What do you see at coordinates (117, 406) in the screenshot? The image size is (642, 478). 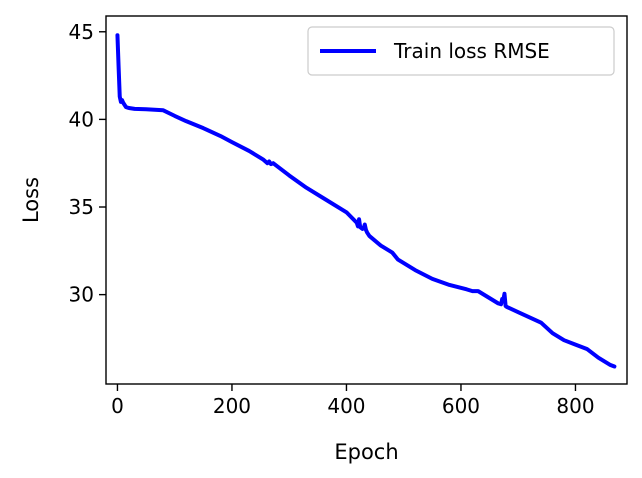 I see `x-tick-label: 0` at bounding box center [117, 406].